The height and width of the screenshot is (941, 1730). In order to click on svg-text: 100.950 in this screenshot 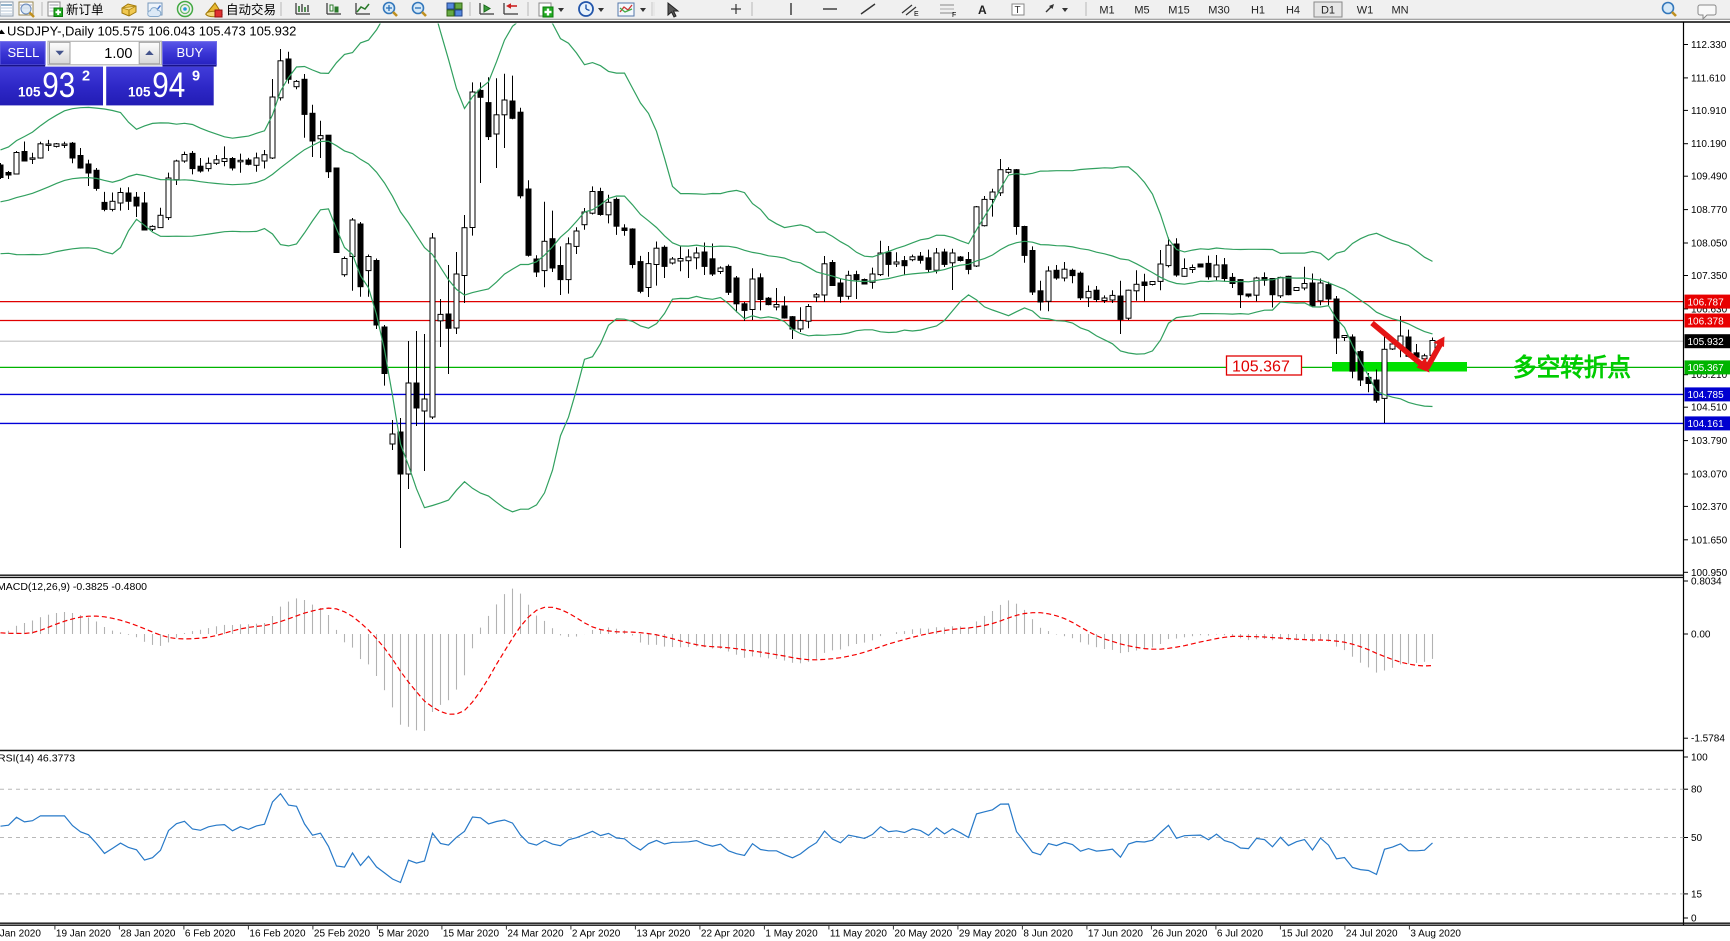, I will do `click(1709, 573)`.